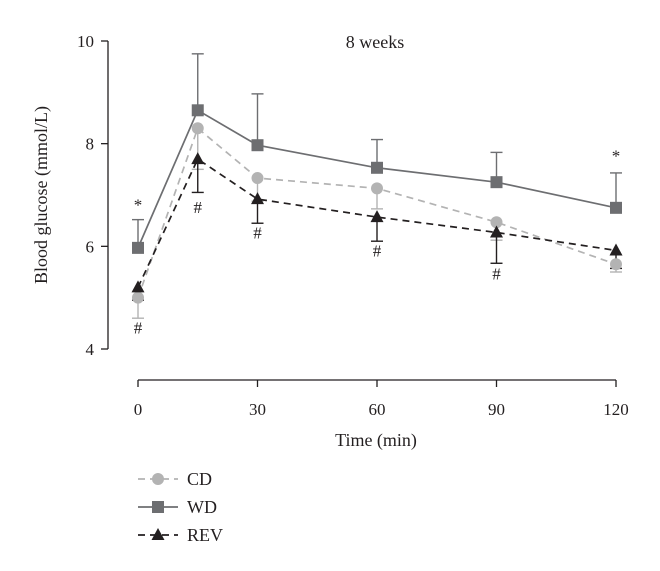 This screenshot has height=571, width=660. What do you see at coordinates (377, 409) in the screenshot?
I see `x-tick-label: 60` at bounding box center [377, 409].